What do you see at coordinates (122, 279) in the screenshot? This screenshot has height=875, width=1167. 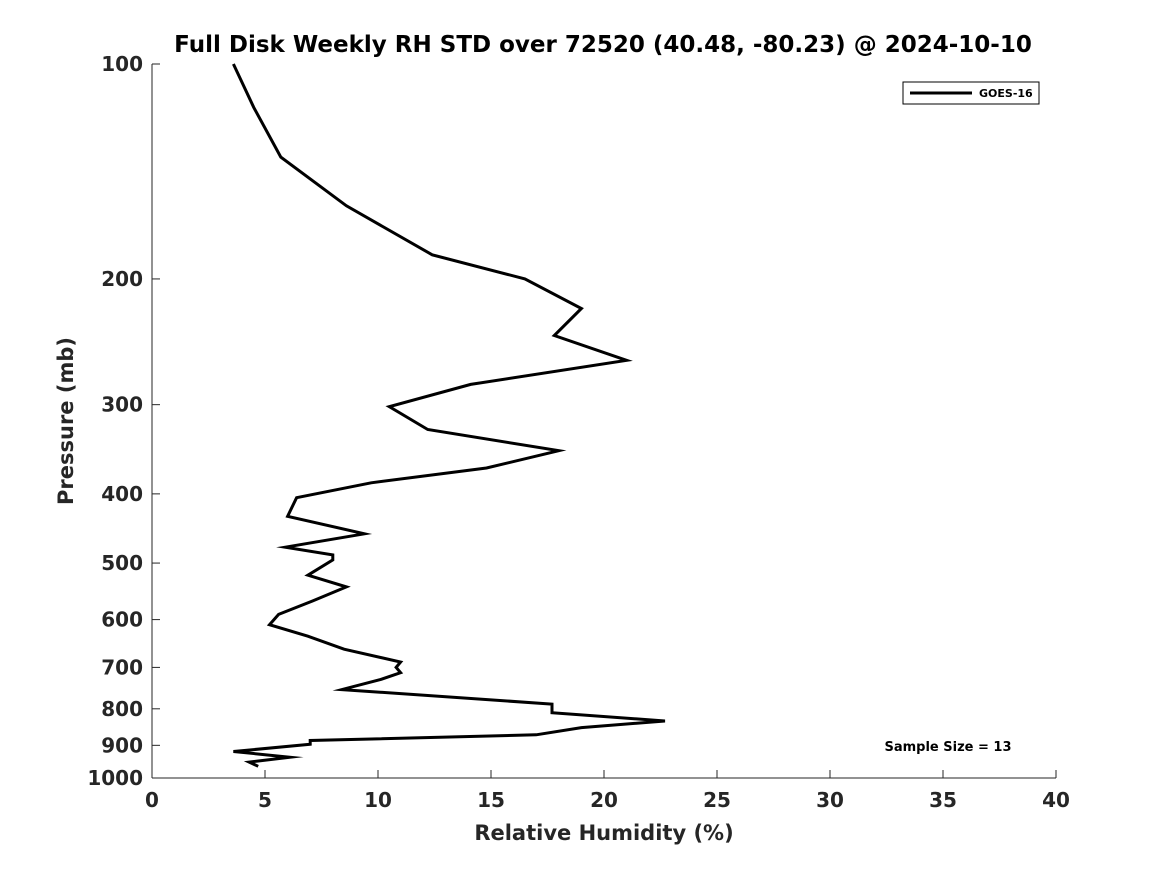 I see `y-tick-label: 200` at bounding box center [122, 279].